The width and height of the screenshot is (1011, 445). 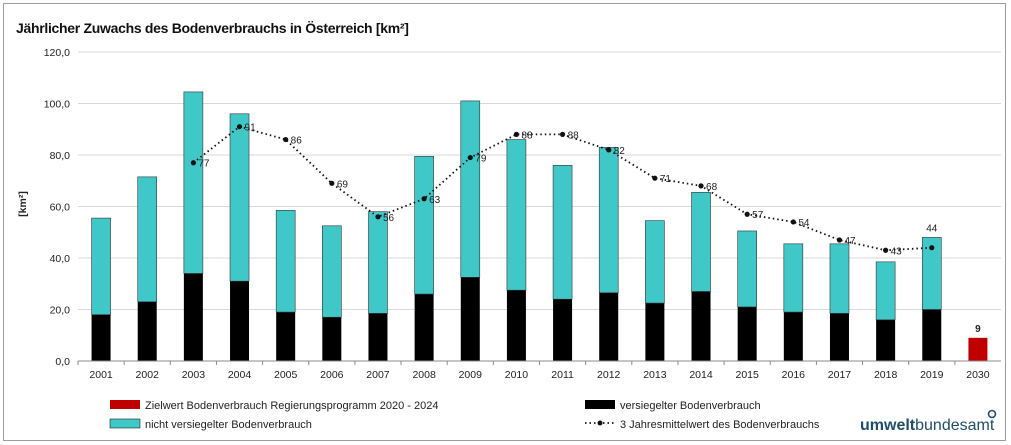 What do you see at coordinates (794, 375) in the screenshot?
I see `x-tick-label: 2016` at bounding box center [794, 375].